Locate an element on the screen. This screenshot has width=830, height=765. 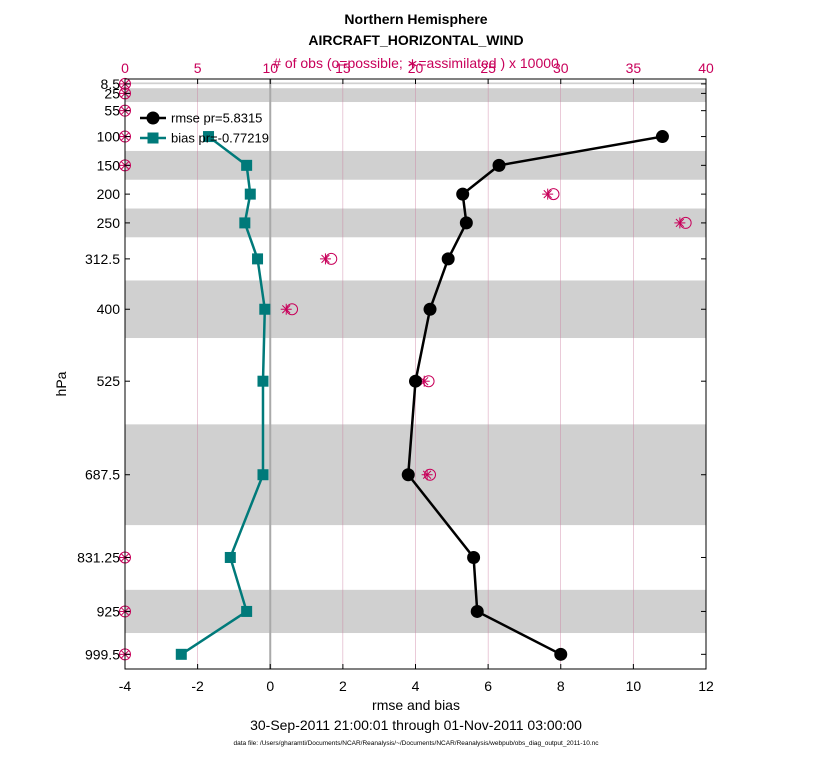
x-tick-label: -2 is located at coordinates (197, 686).